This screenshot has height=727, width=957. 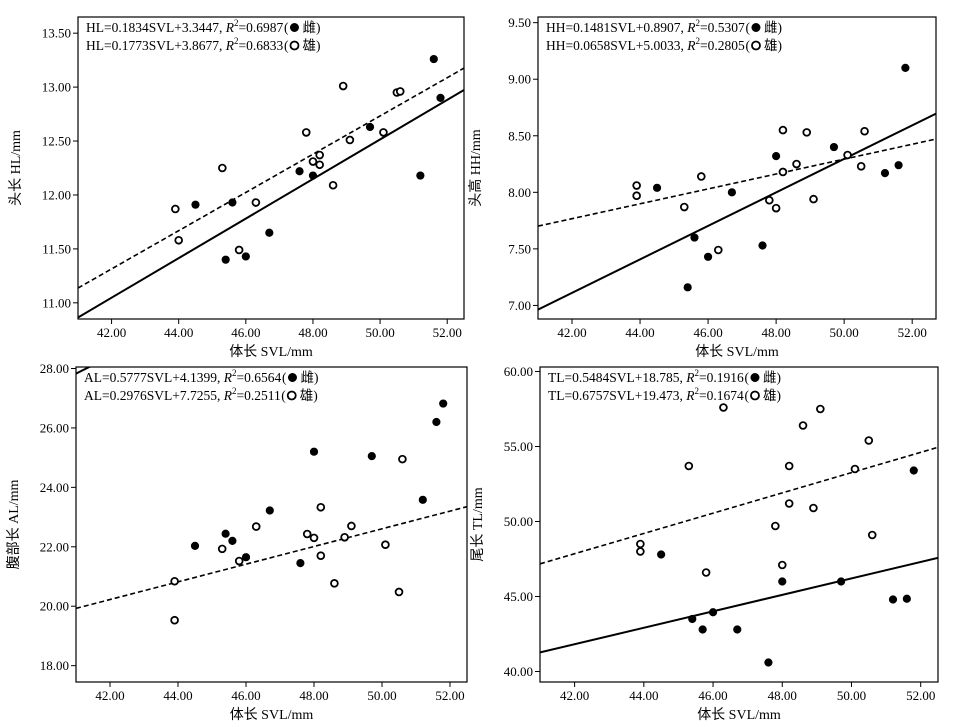 What do you see at coordinates (519, 22) in the screenshot?
I see `y-tick-label: 9.50` at bounding box center [519, 22].